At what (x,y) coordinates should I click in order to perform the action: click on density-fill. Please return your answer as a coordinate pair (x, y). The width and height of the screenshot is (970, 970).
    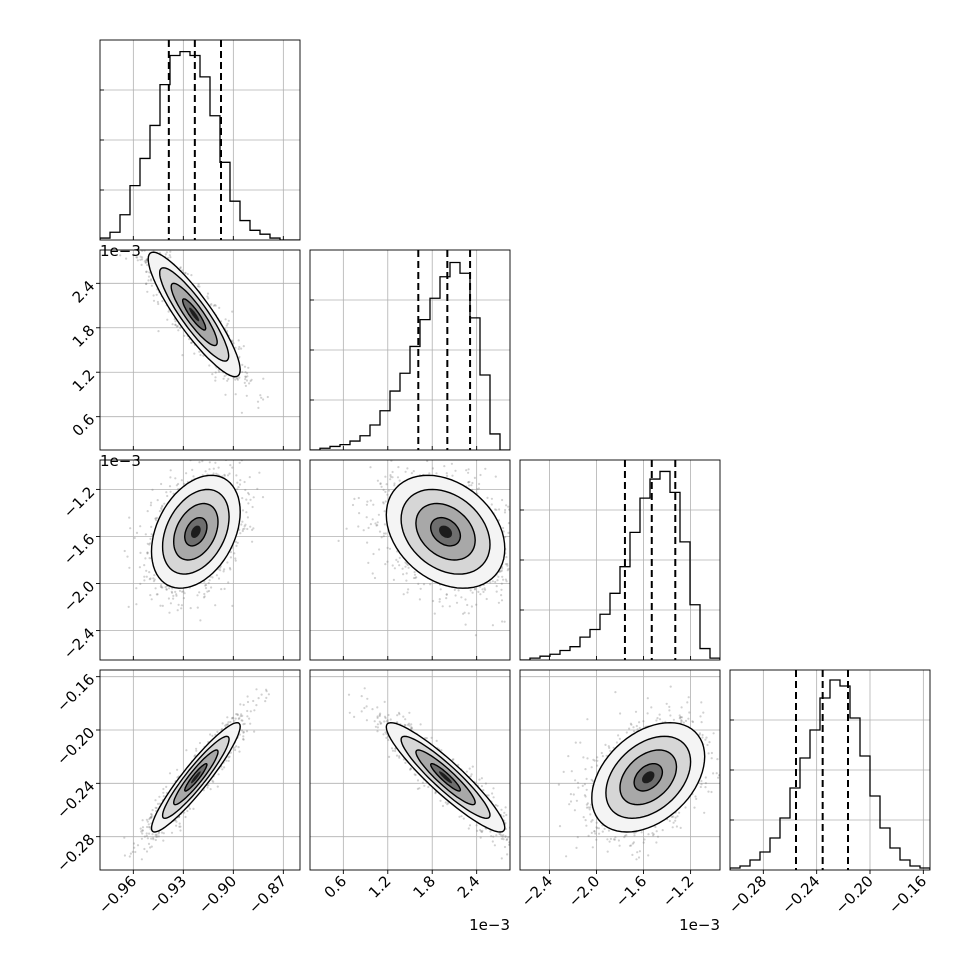
    Looking at the image, I should click on (446, 531).